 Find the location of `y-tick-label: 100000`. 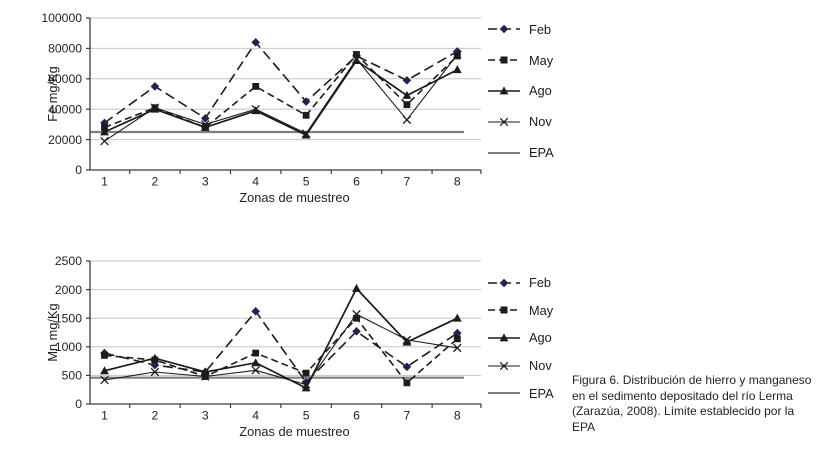

y-tick-label: 100000 is located at coordinates (61, 18).